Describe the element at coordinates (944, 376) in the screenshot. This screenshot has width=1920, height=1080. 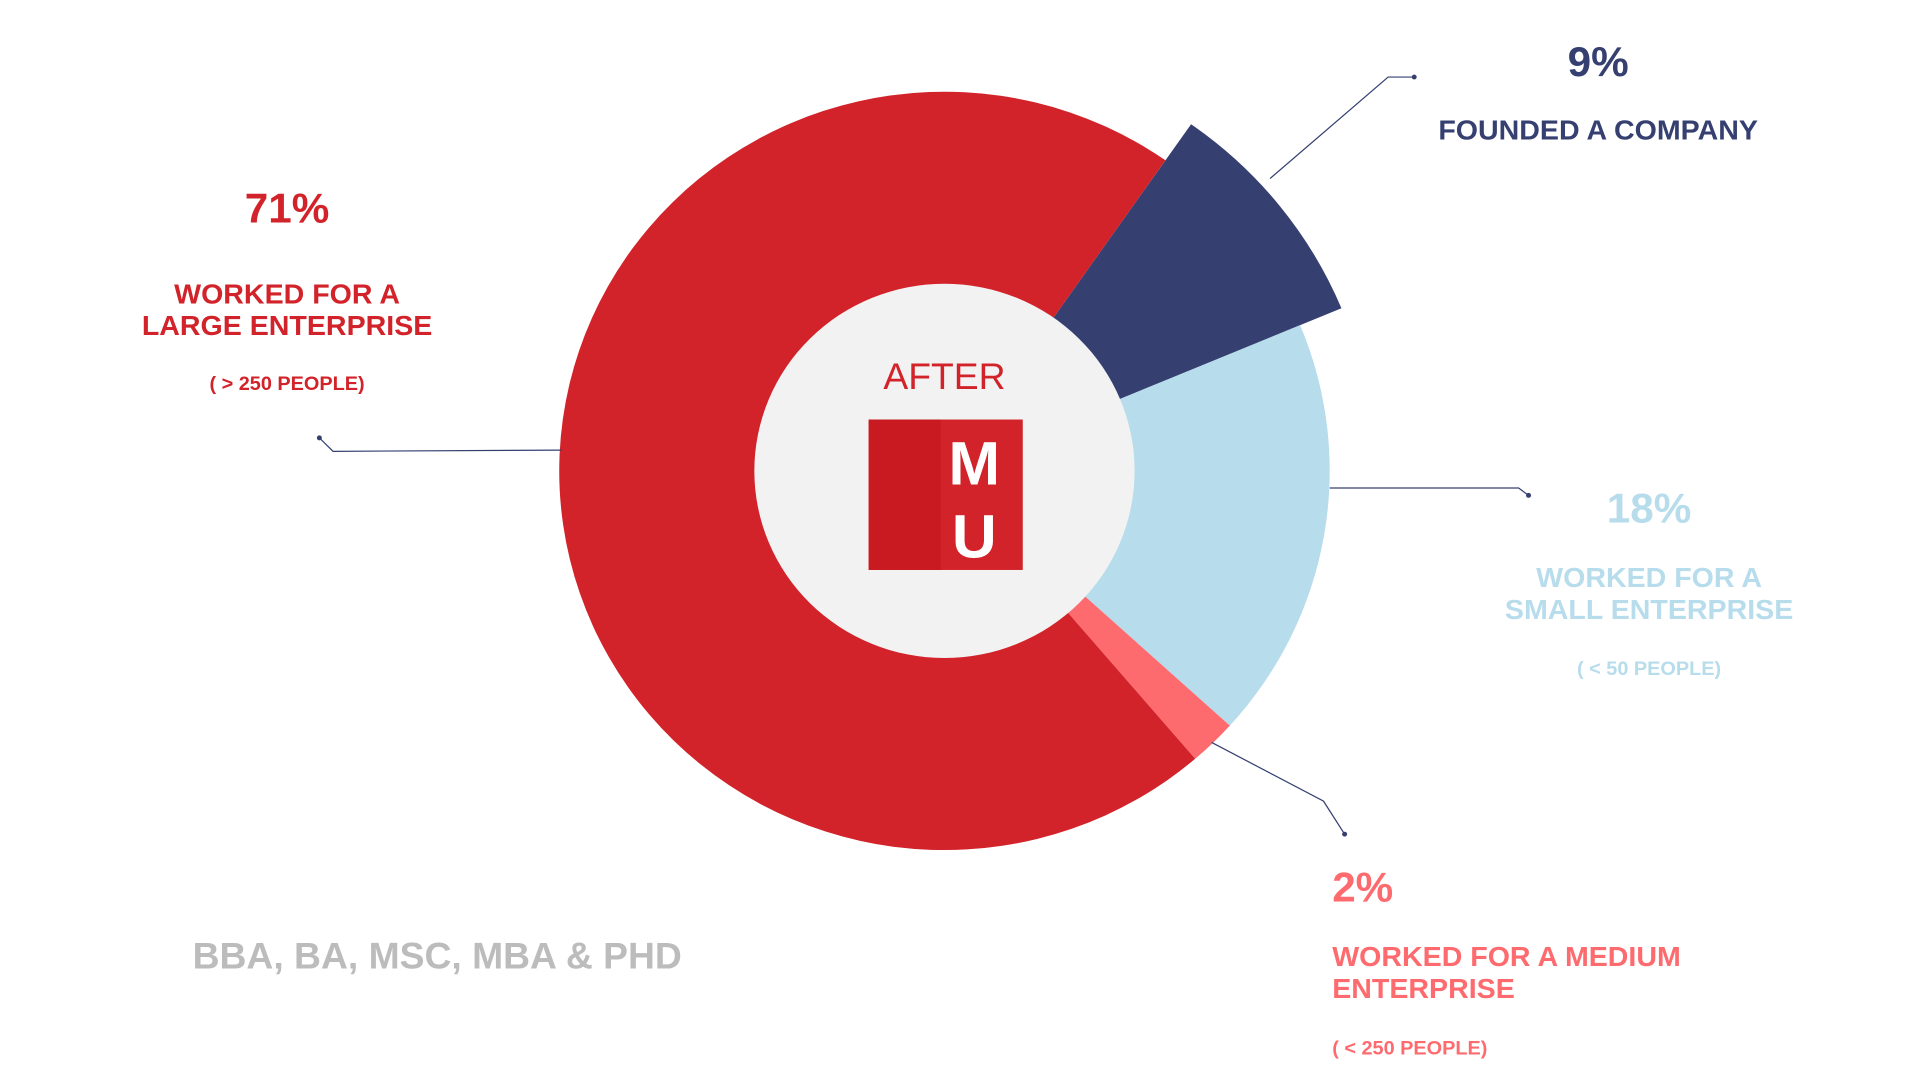
I see `center-label: AFTER` at that location.